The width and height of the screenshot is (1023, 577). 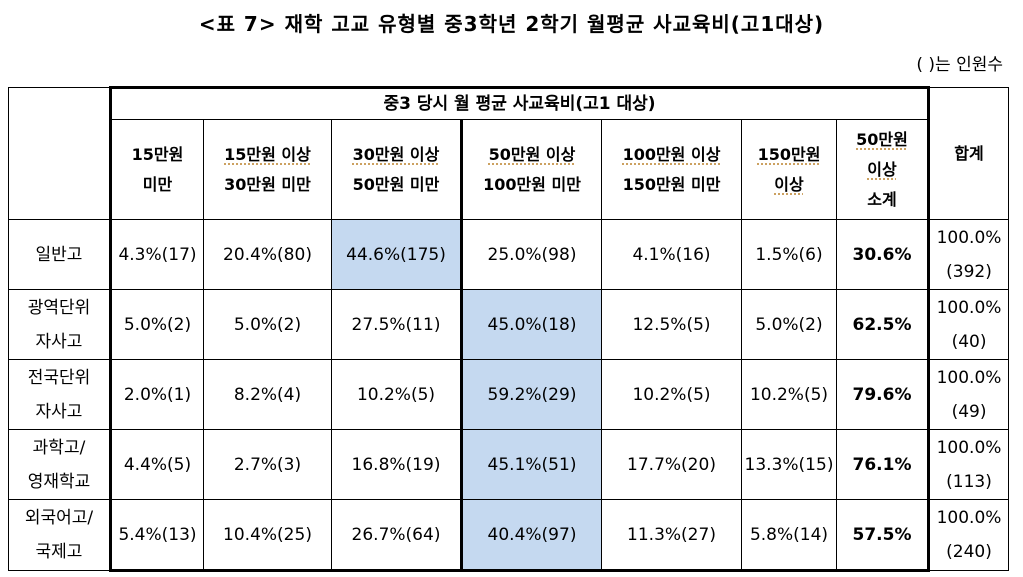 I want to click on data-cell-highlight: 45.1%(51), so click(x=531, y=464).